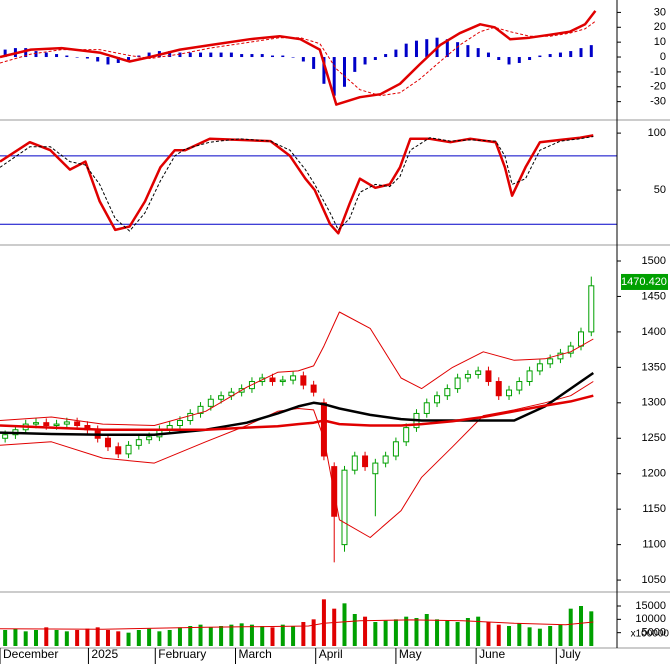 The width and height of the screenshot is (670, 664). Describe the element at coordinates (644, 281) in the screenshot. I see `last-price-box` at that location.